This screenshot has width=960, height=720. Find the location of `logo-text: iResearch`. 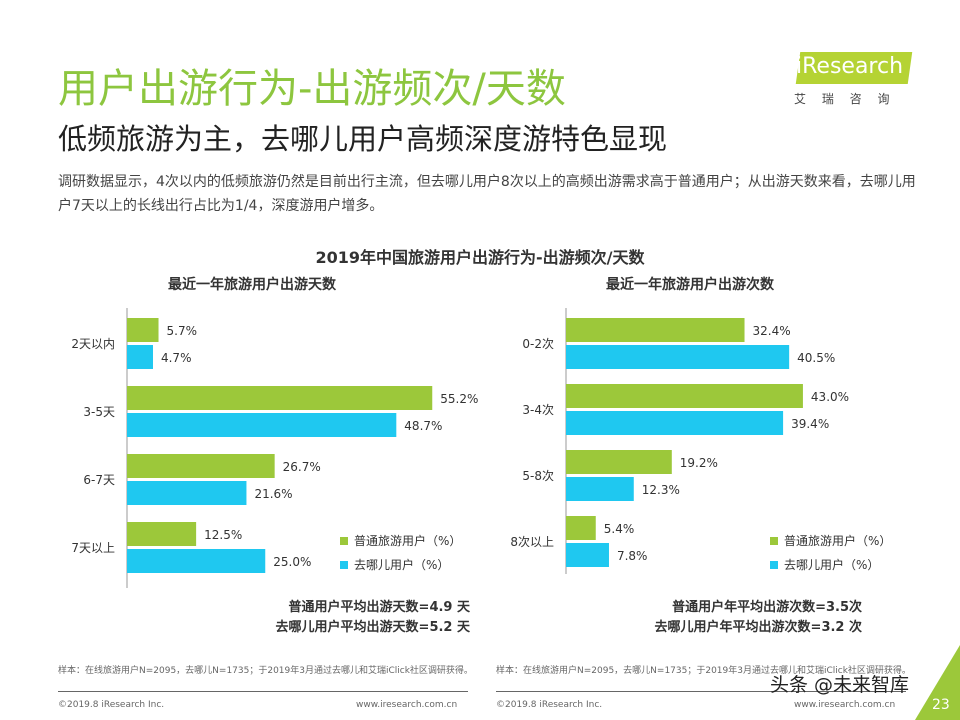

logo-text: iResearch is located at coordinates (850, 66).